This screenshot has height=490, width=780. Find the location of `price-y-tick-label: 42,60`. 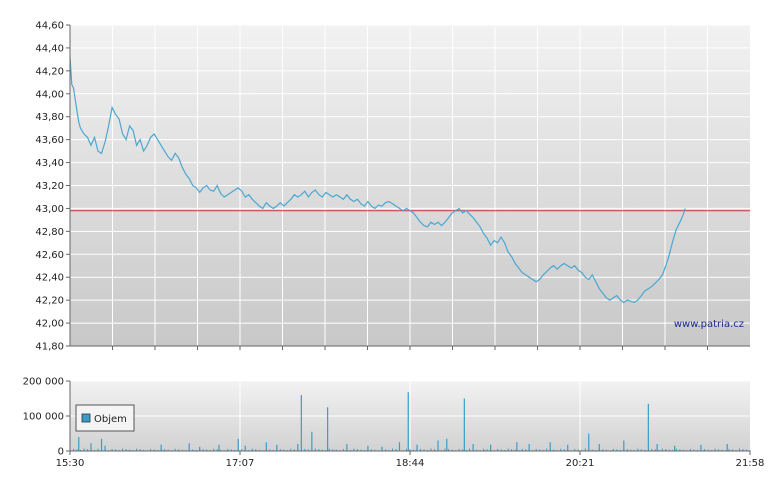

price-y-tick-label: 42,60 is located at coordinates (49, 255).